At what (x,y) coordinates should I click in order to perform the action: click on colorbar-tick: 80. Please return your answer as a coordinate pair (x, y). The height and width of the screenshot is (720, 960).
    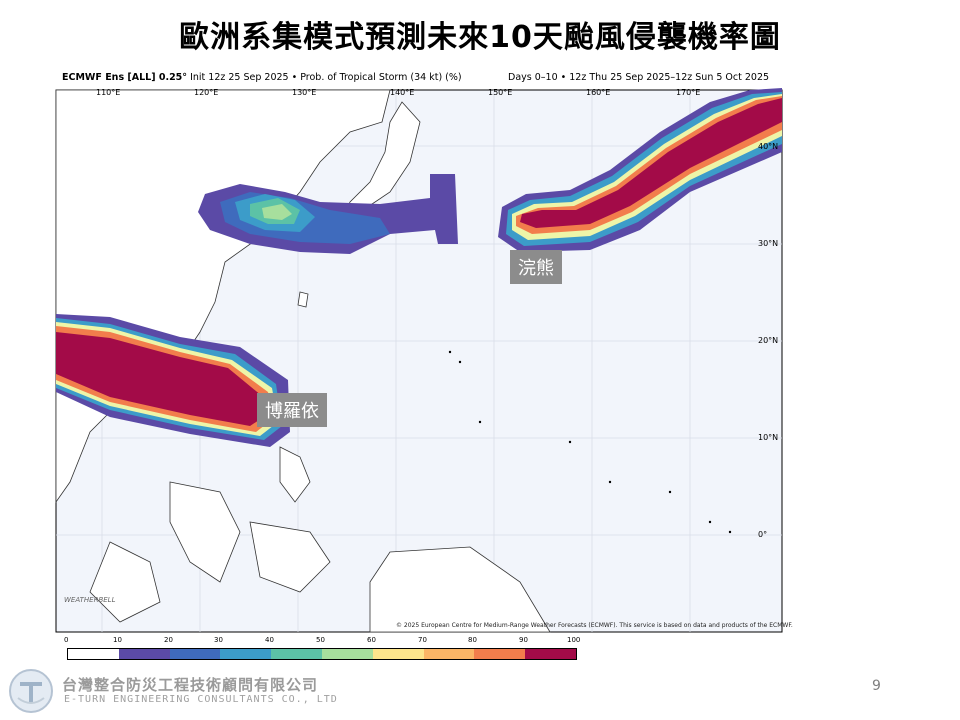
    Looking at the image, I should click on (472, 640).